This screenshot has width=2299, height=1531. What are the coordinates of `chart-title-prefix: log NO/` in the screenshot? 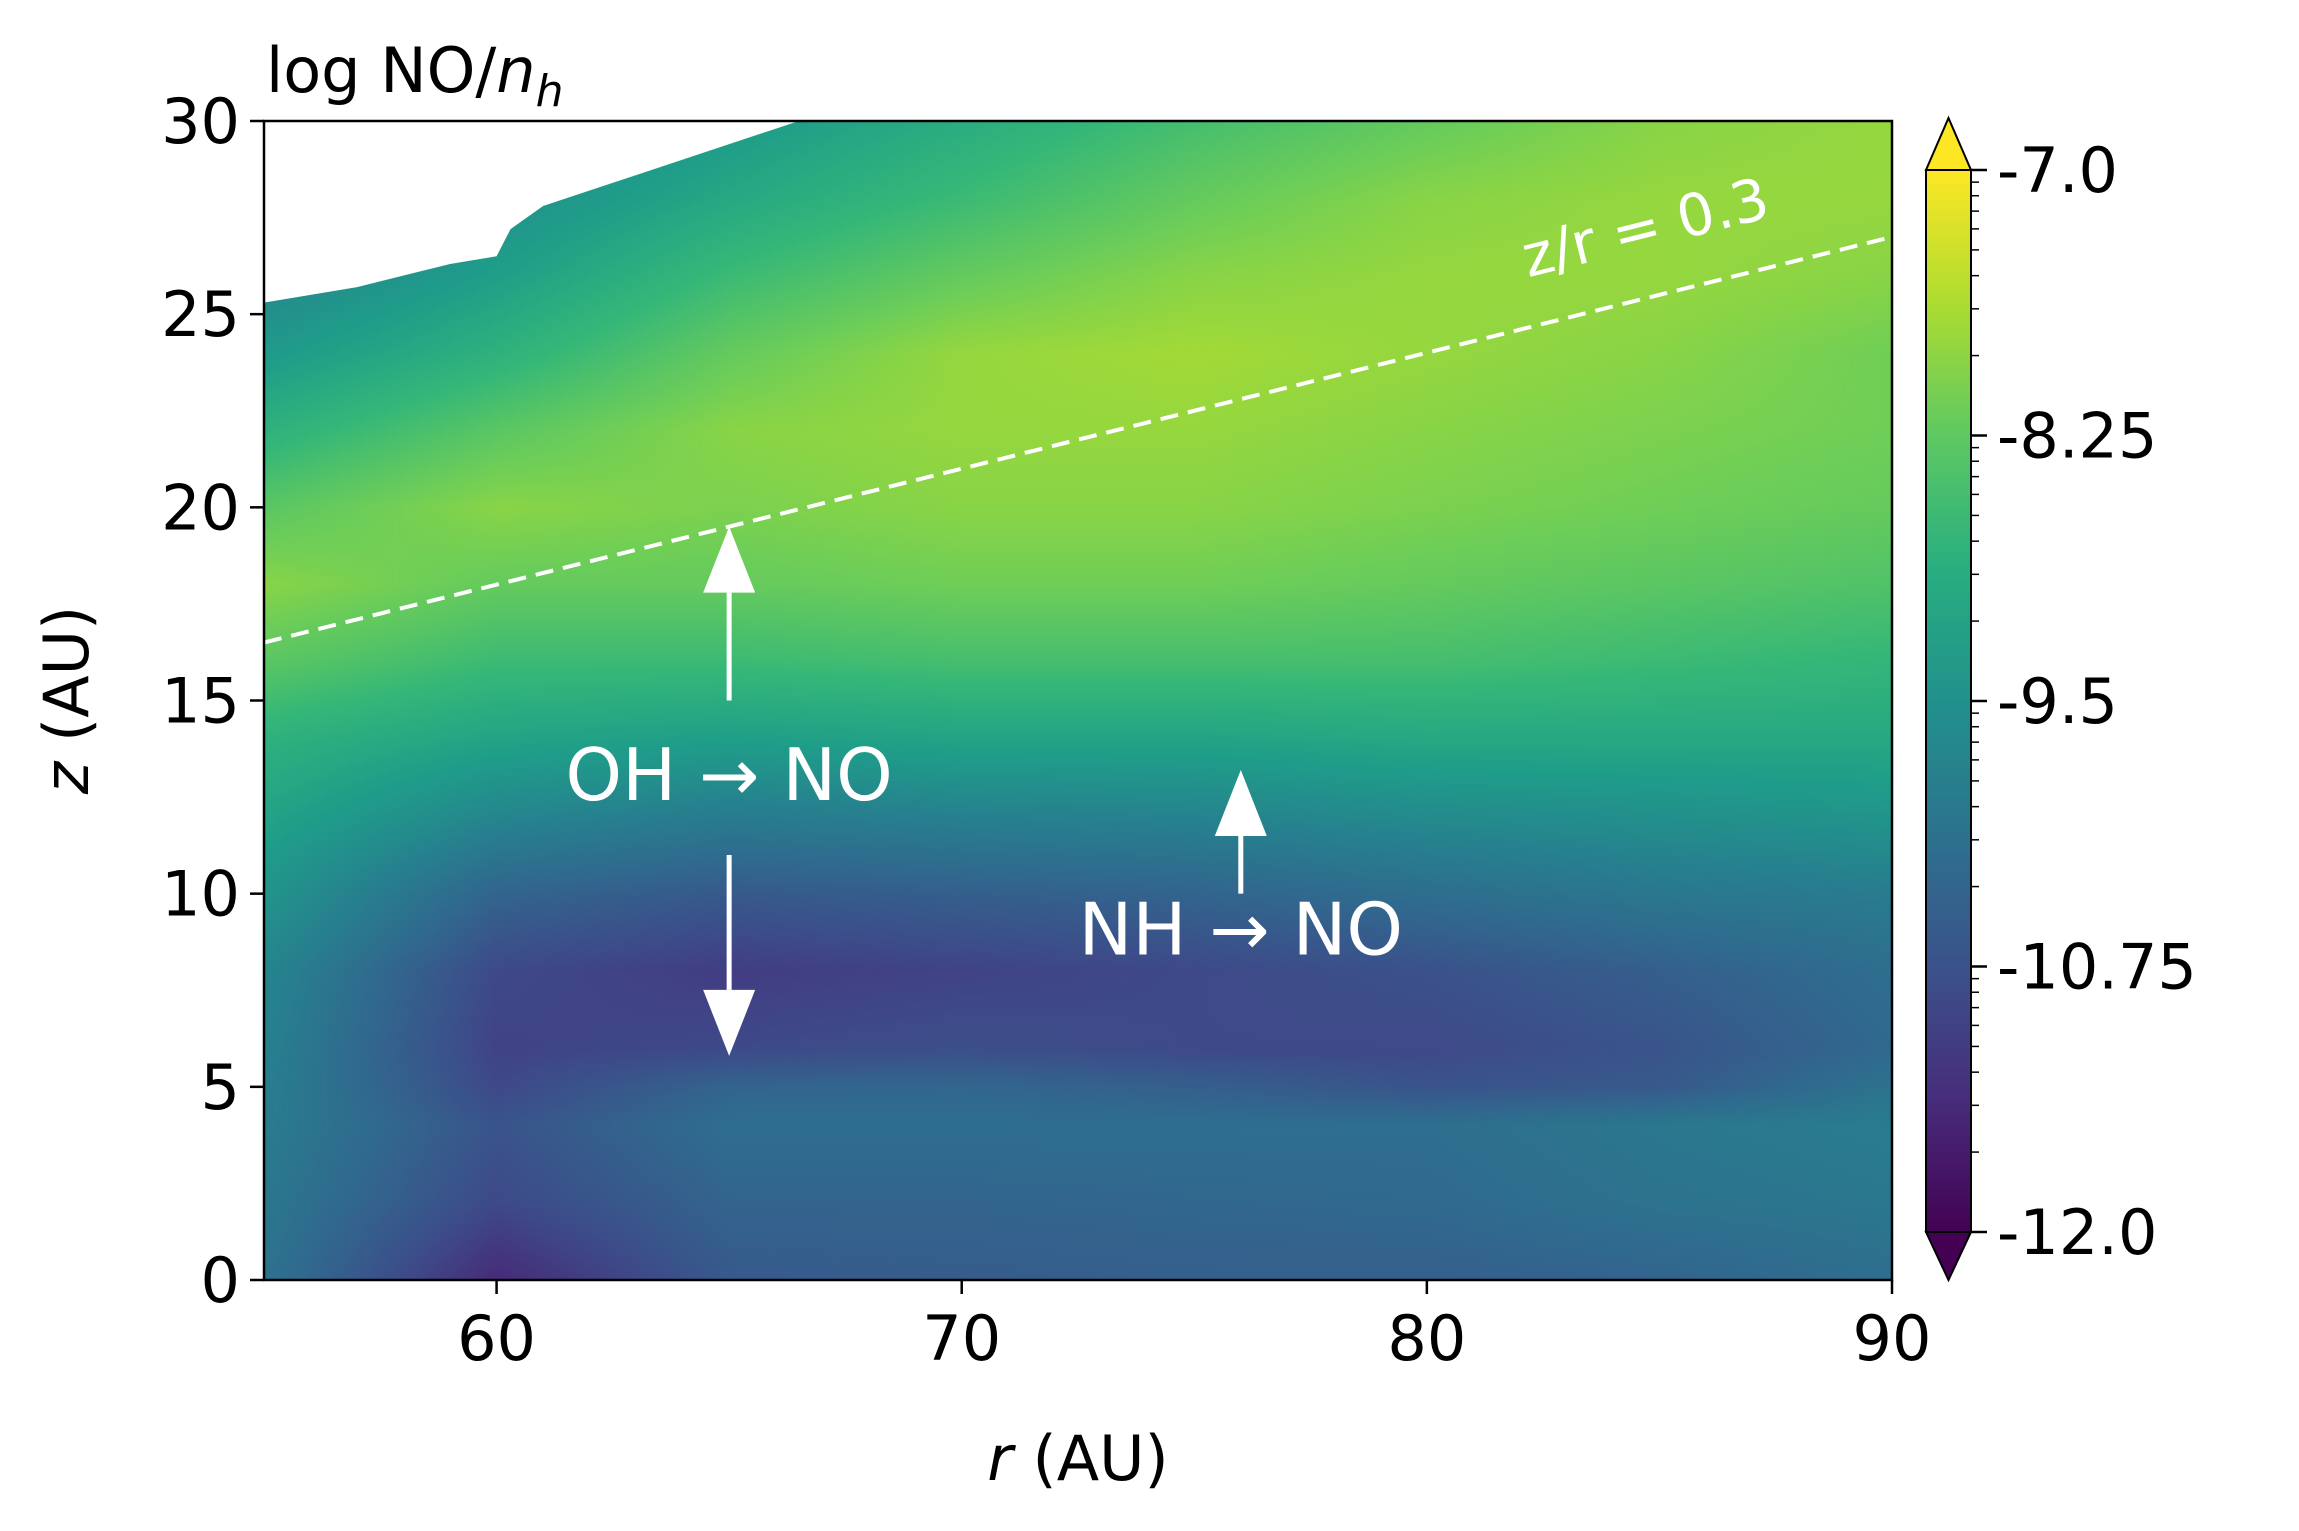 It's located at (381, 70).